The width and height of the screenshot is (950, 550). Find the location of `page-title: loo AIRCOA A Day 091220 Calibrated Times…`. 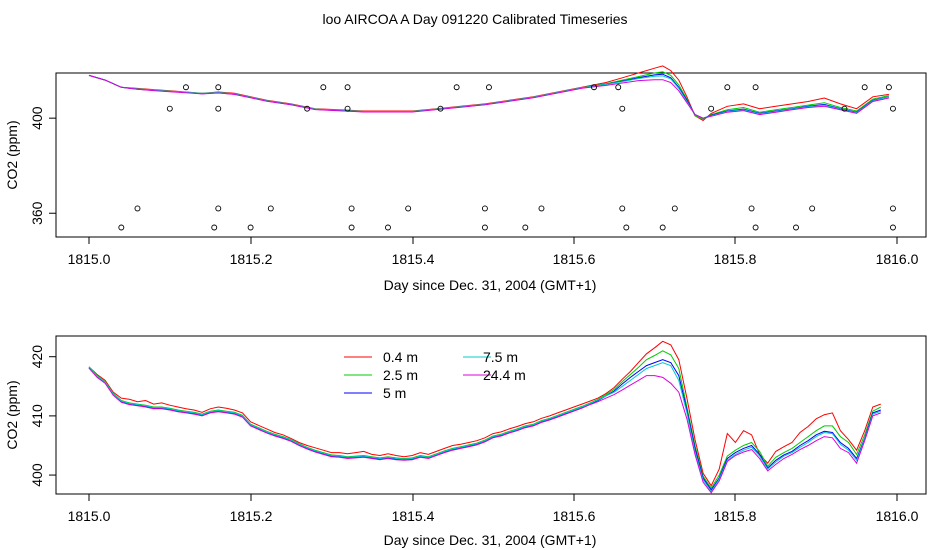

page-title: loo AIRCOA A Day 091220 Calibrated Times… is located at coordinates (475, 19).